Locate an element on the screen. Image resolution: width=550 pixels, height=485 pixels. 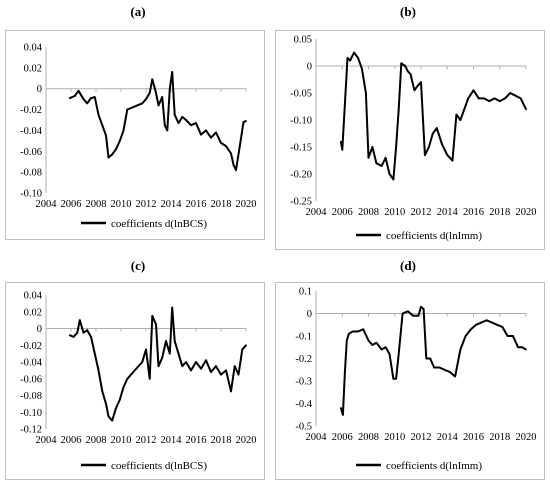
x-tick-label: 2006 is located at coordinates (342, 212).